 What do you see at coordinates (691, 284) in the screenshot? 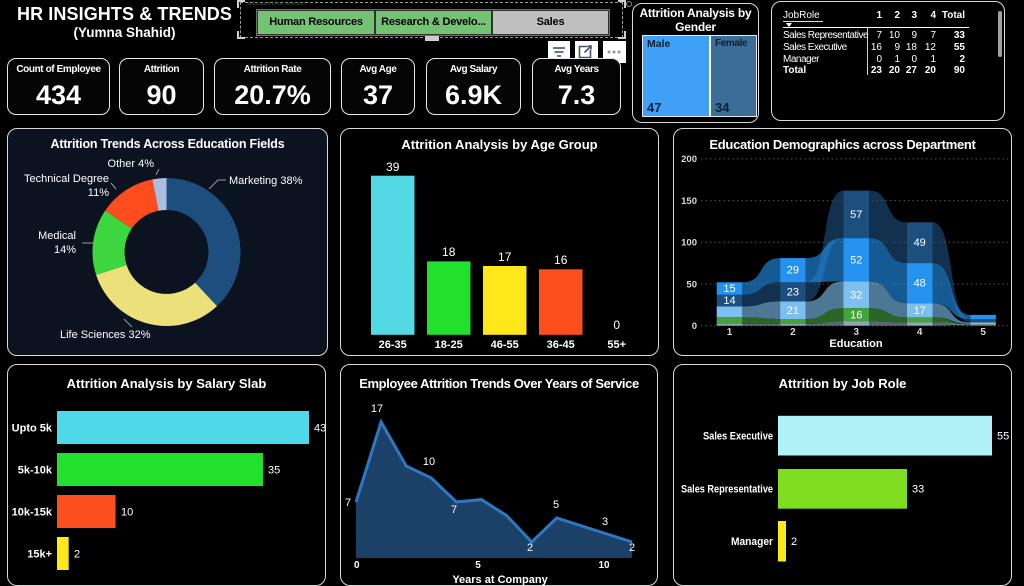
I see `svg-text: 50` at bounding box center [691, 284].